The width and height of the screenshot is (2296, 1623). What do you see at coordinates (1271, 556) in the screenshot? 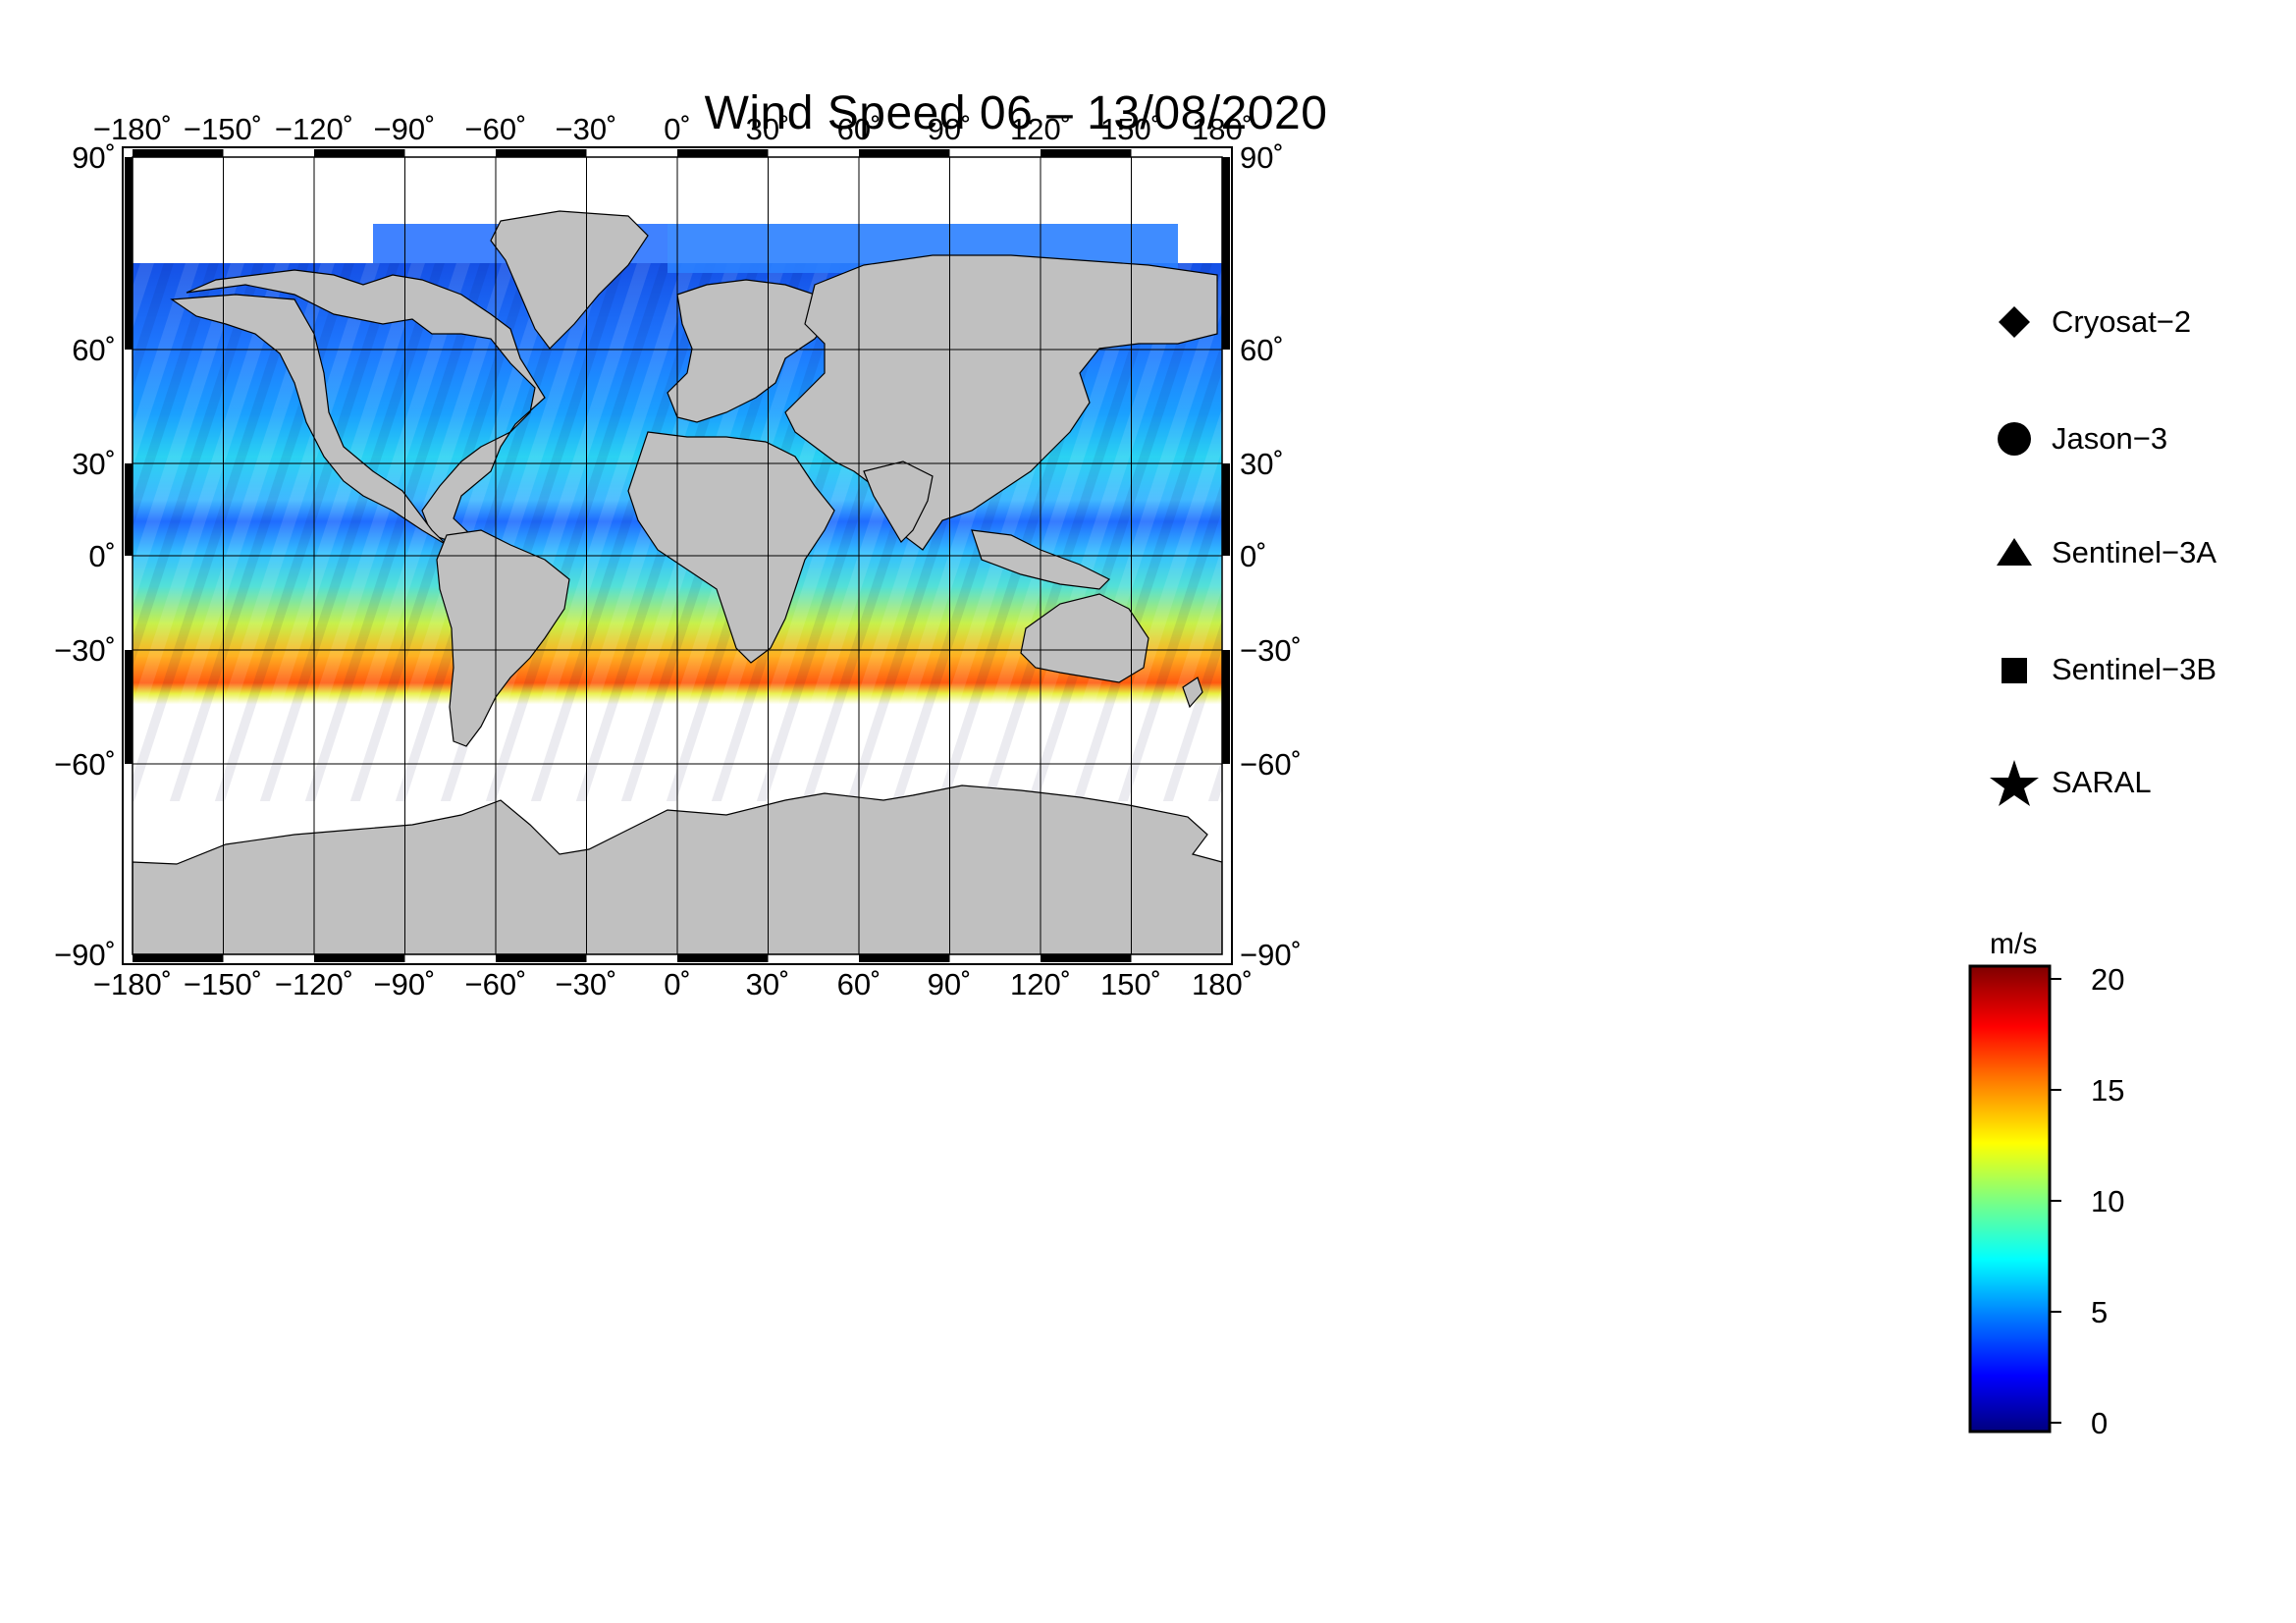
I see `y-tick-labels-right: 90˚ 60˚ 30˚ 0˚ −30˚ −60˚ −90˚` at bounding box center [1271, 556].